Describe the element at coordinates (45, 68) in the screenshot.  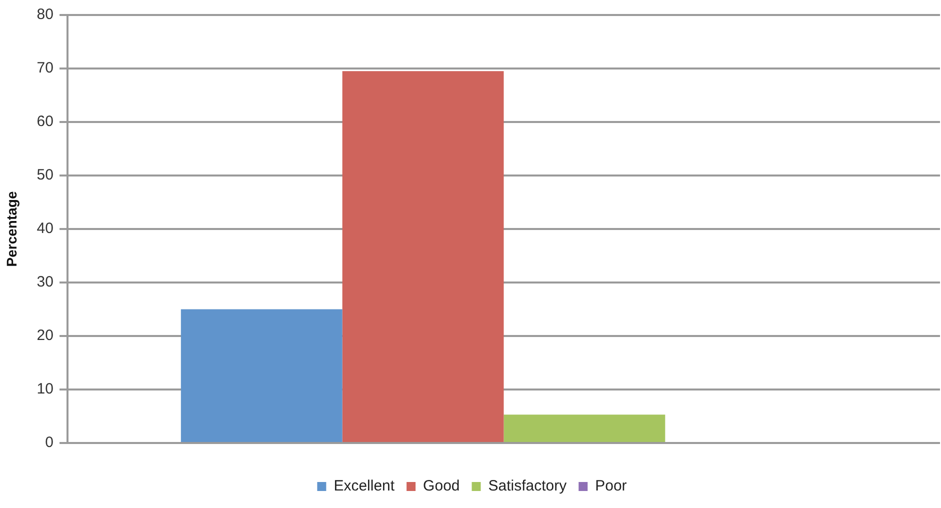
I see `y-tick-label: 70` at that location.